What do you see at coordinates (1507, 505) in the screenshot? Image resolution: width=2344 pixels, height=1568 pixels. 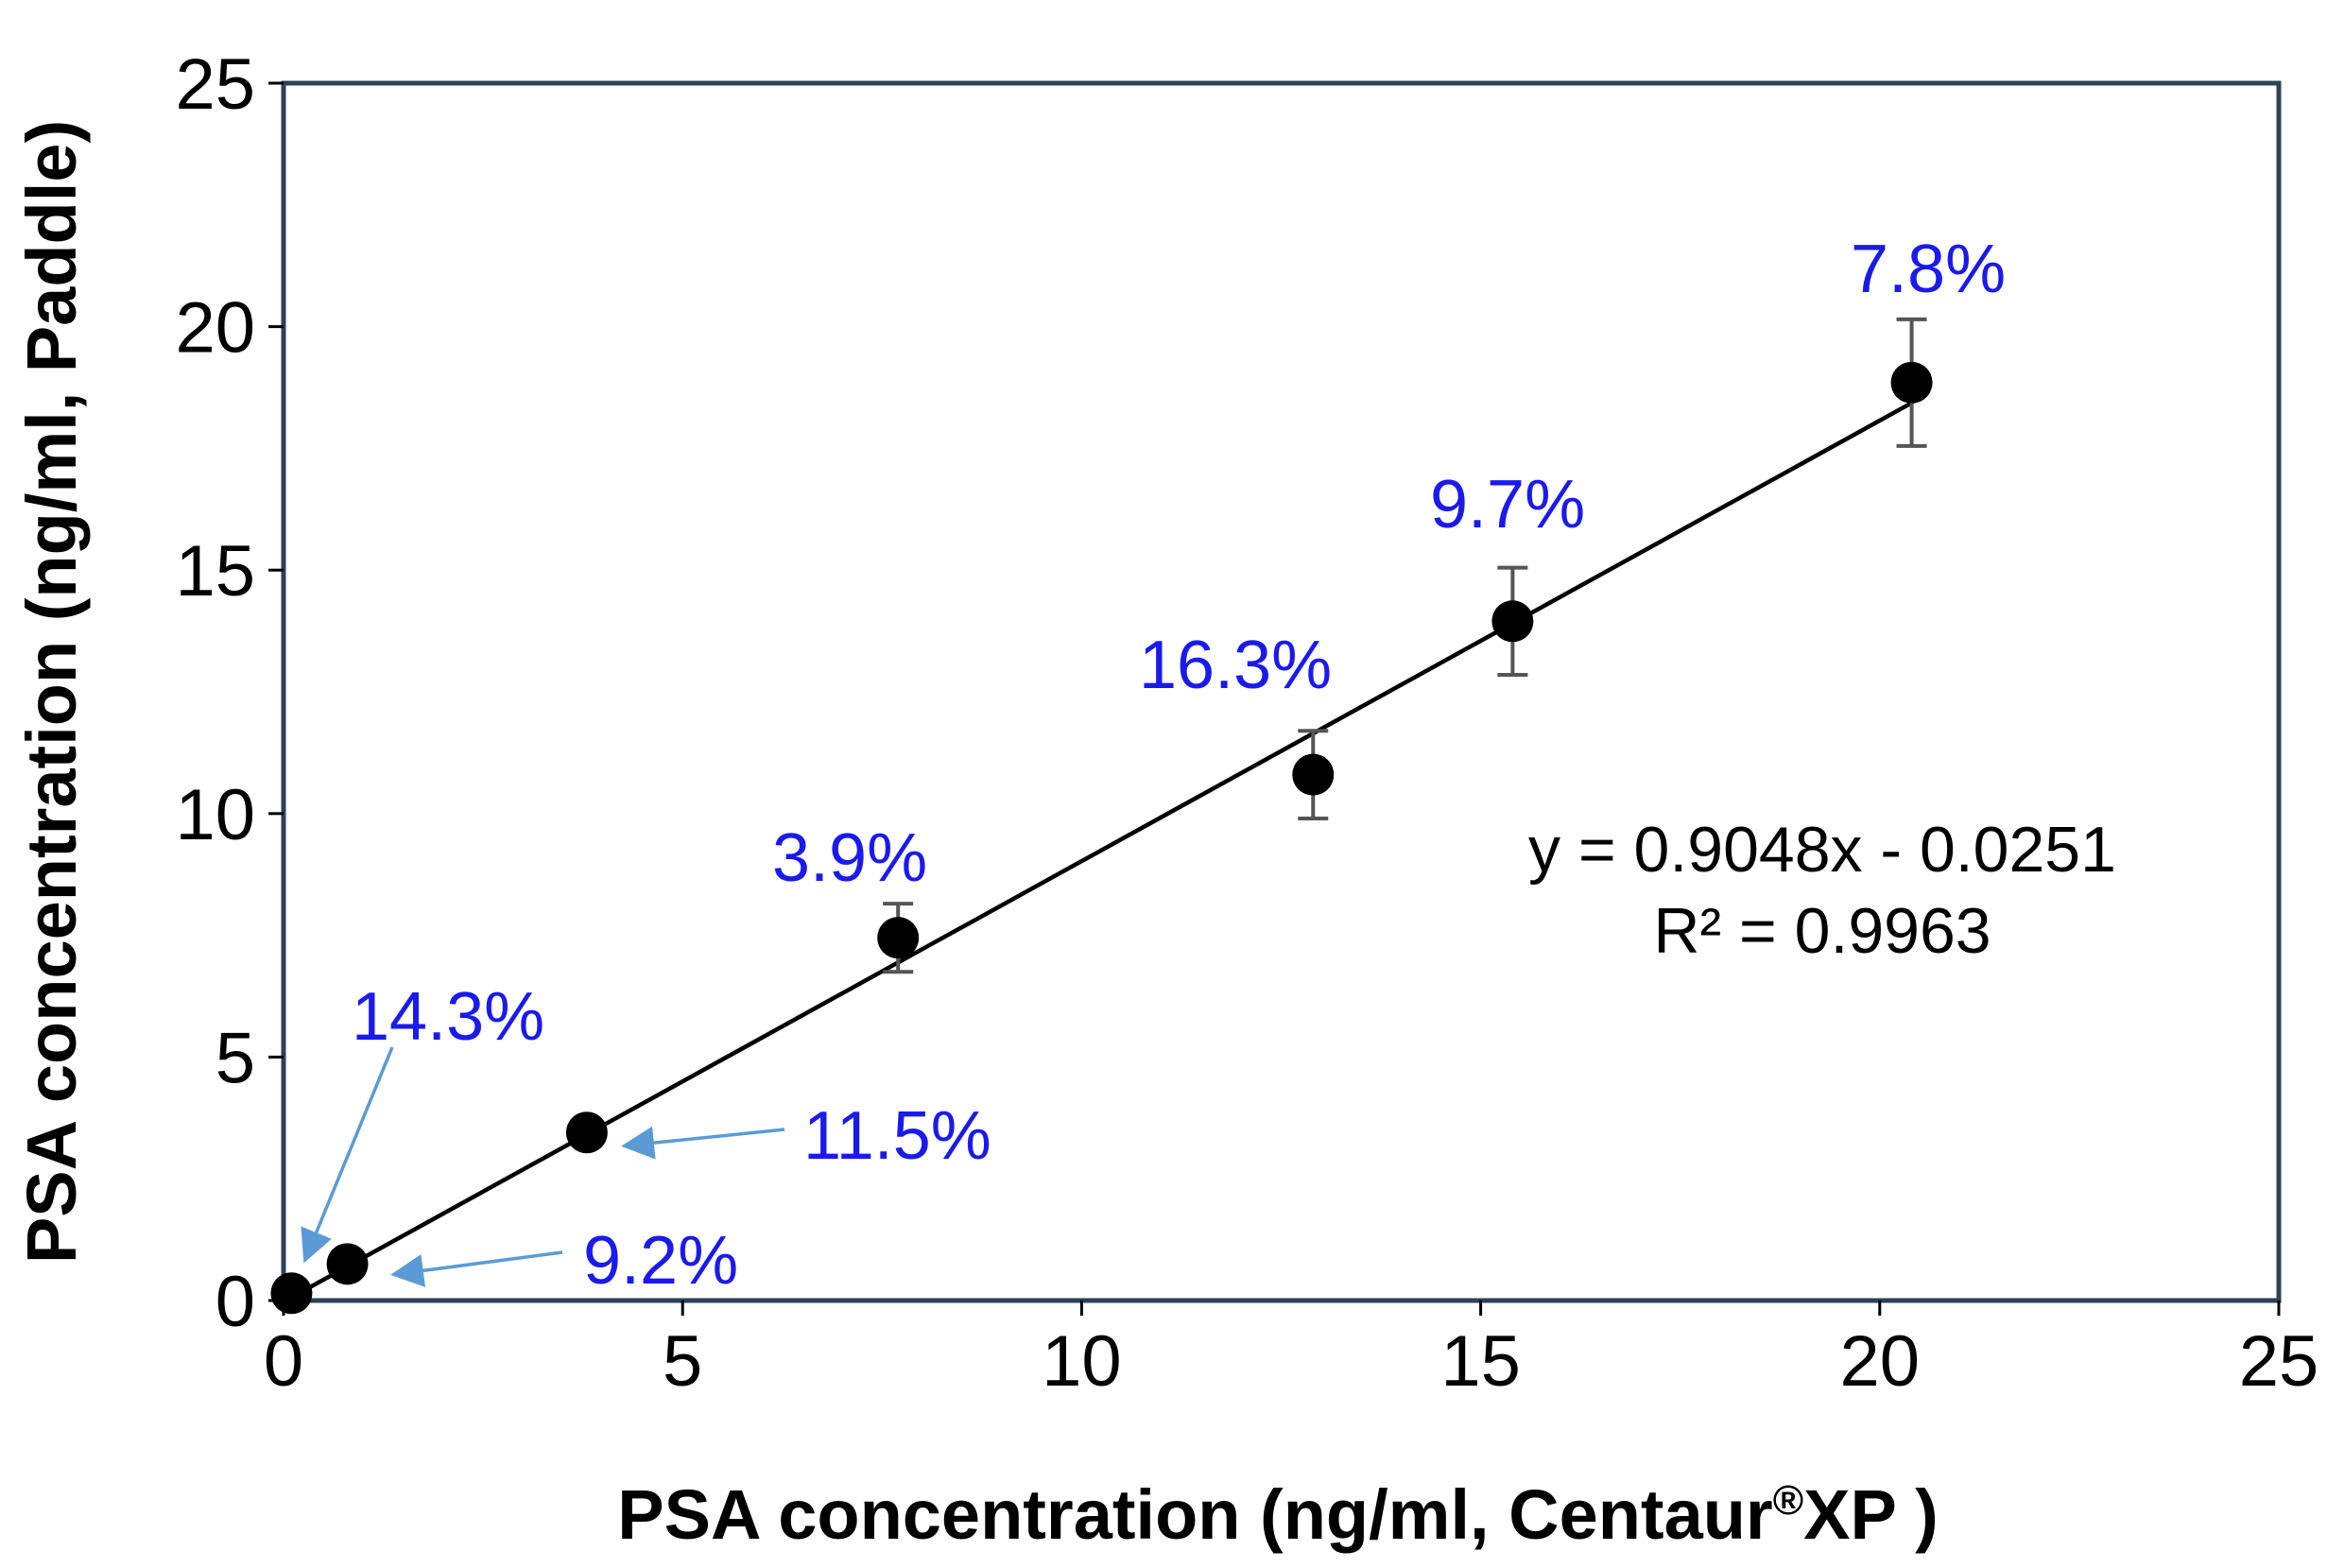 I see `cv-label-9-7: 9.7%` at bounding box center [1507, 505].